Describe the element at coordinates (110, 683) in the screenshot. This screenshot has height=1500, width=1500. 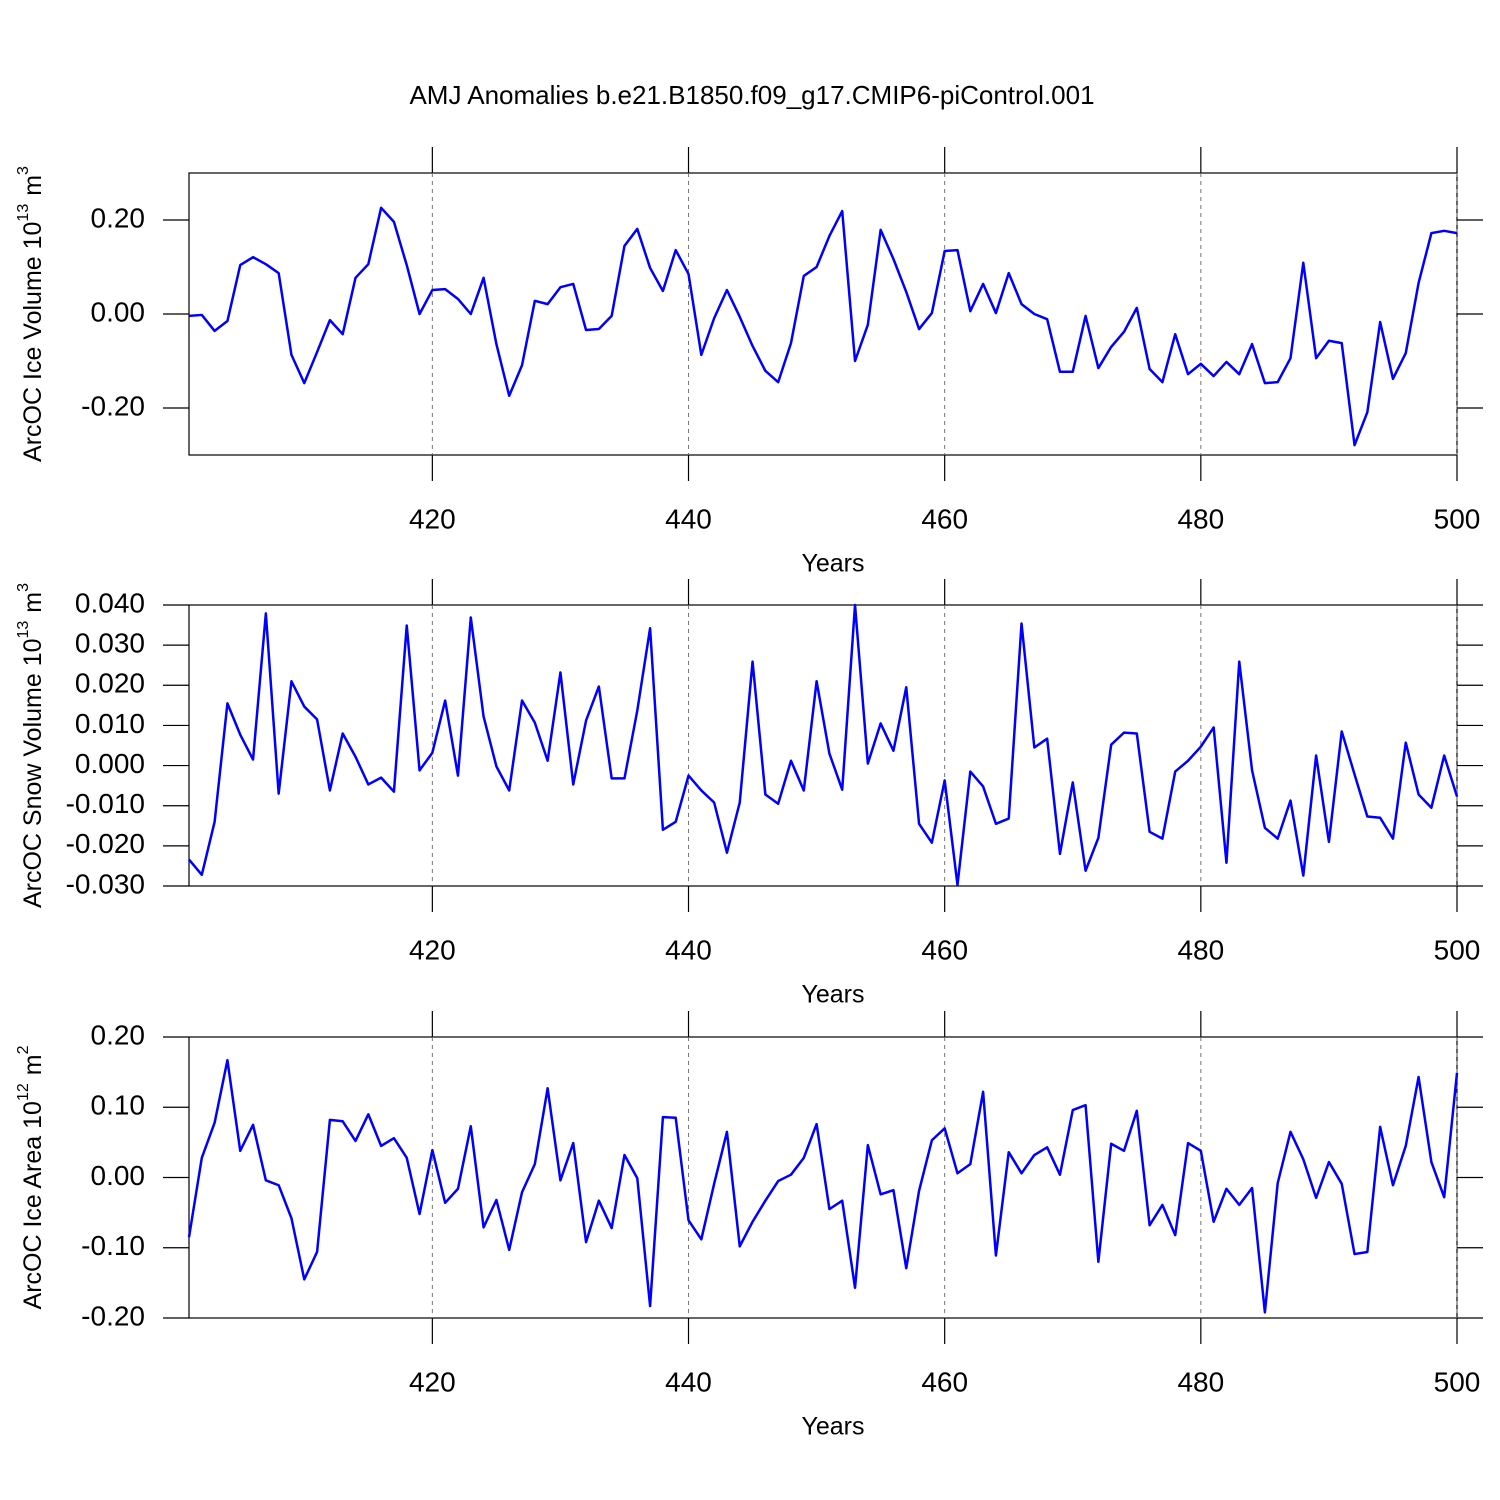
I see `y-tick-label: 0.020` at that location.